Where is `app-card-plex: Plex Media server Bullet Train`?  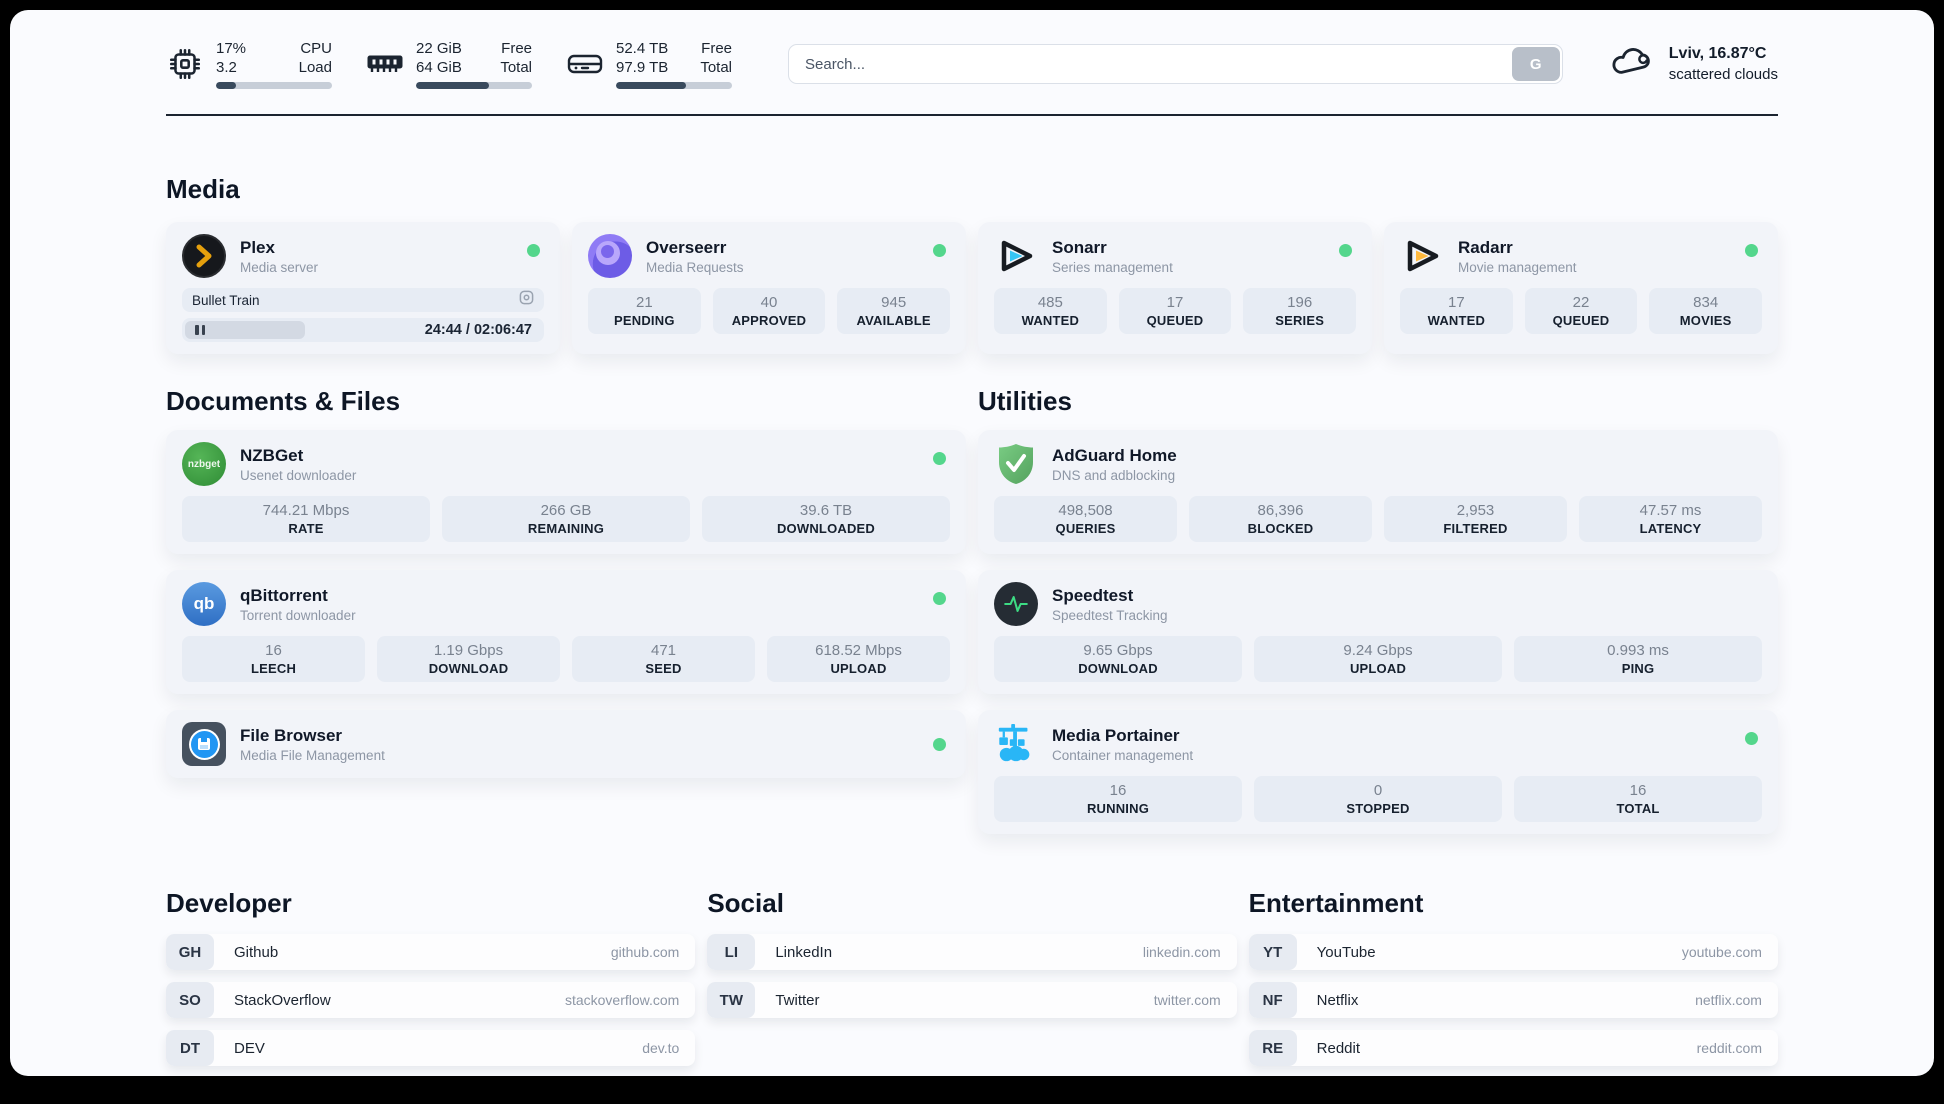 app-card-plex: Plex Media server Bullet Train is located at coordinates (363, 288).